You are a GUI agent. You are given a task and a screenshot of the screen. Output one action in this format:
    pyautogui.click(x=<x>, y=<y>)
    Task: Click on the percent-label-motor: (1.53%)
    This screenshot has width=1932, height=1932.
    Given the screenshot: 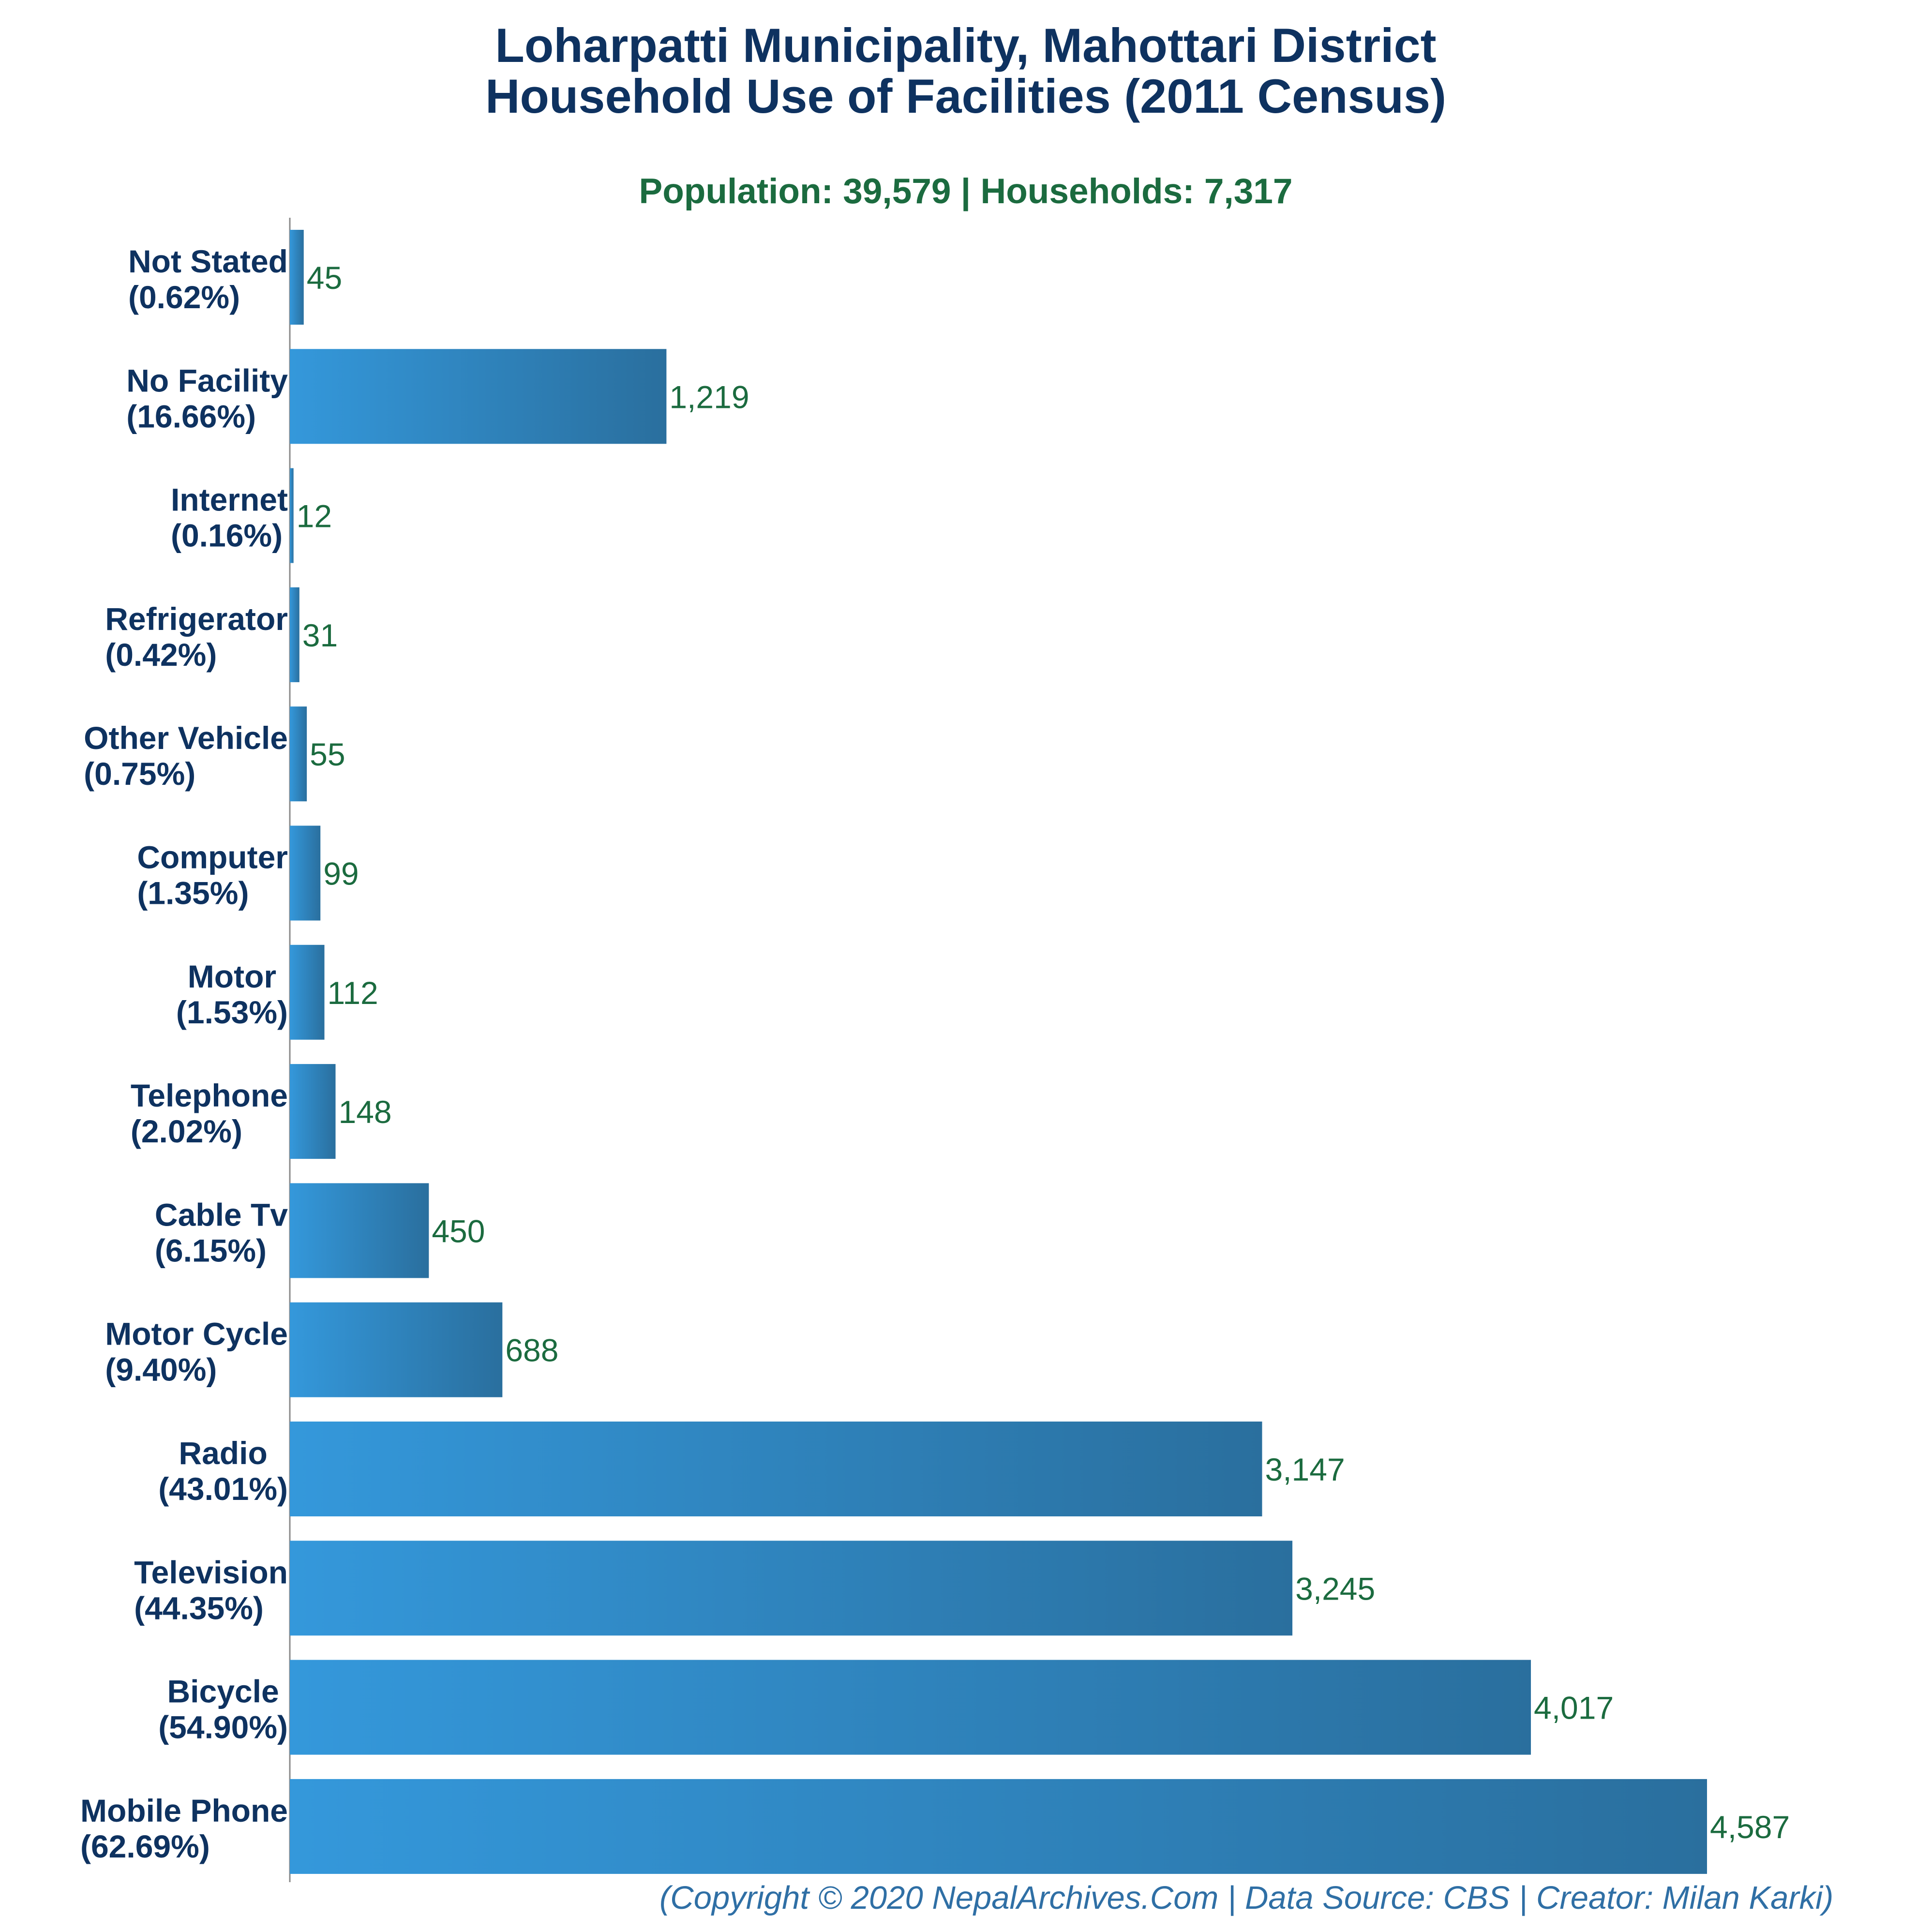 What is the action you would take?
    pyautogui.click(x=232, y=1012)
    